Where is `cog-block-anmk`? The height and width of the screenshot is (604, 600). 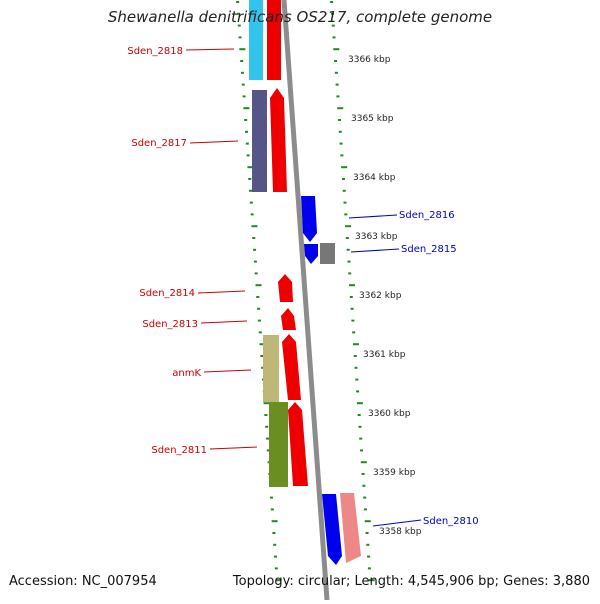 cog-block-anmk is located at coordinates (271, 368).